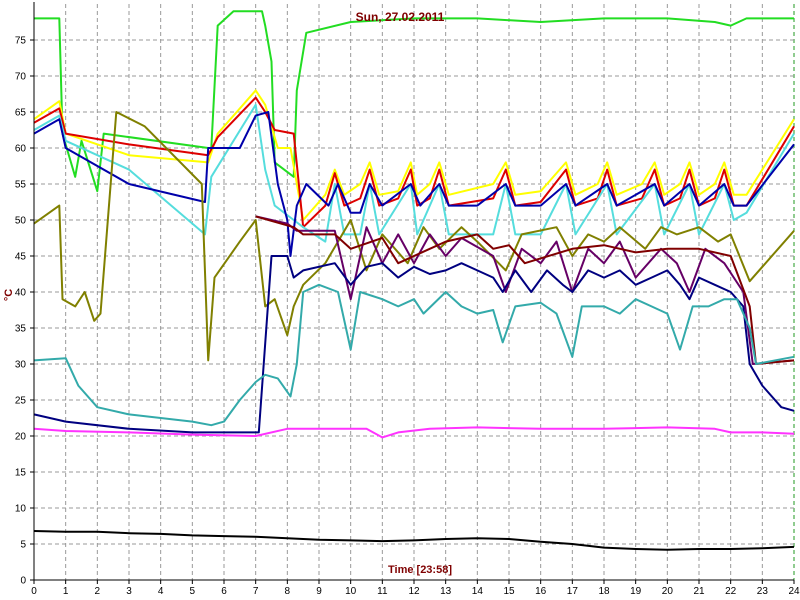  What do you see at coordinates (319, 591) in the screenshot?
I see `x-tick-label: 9` at bounding box center [319, 591].